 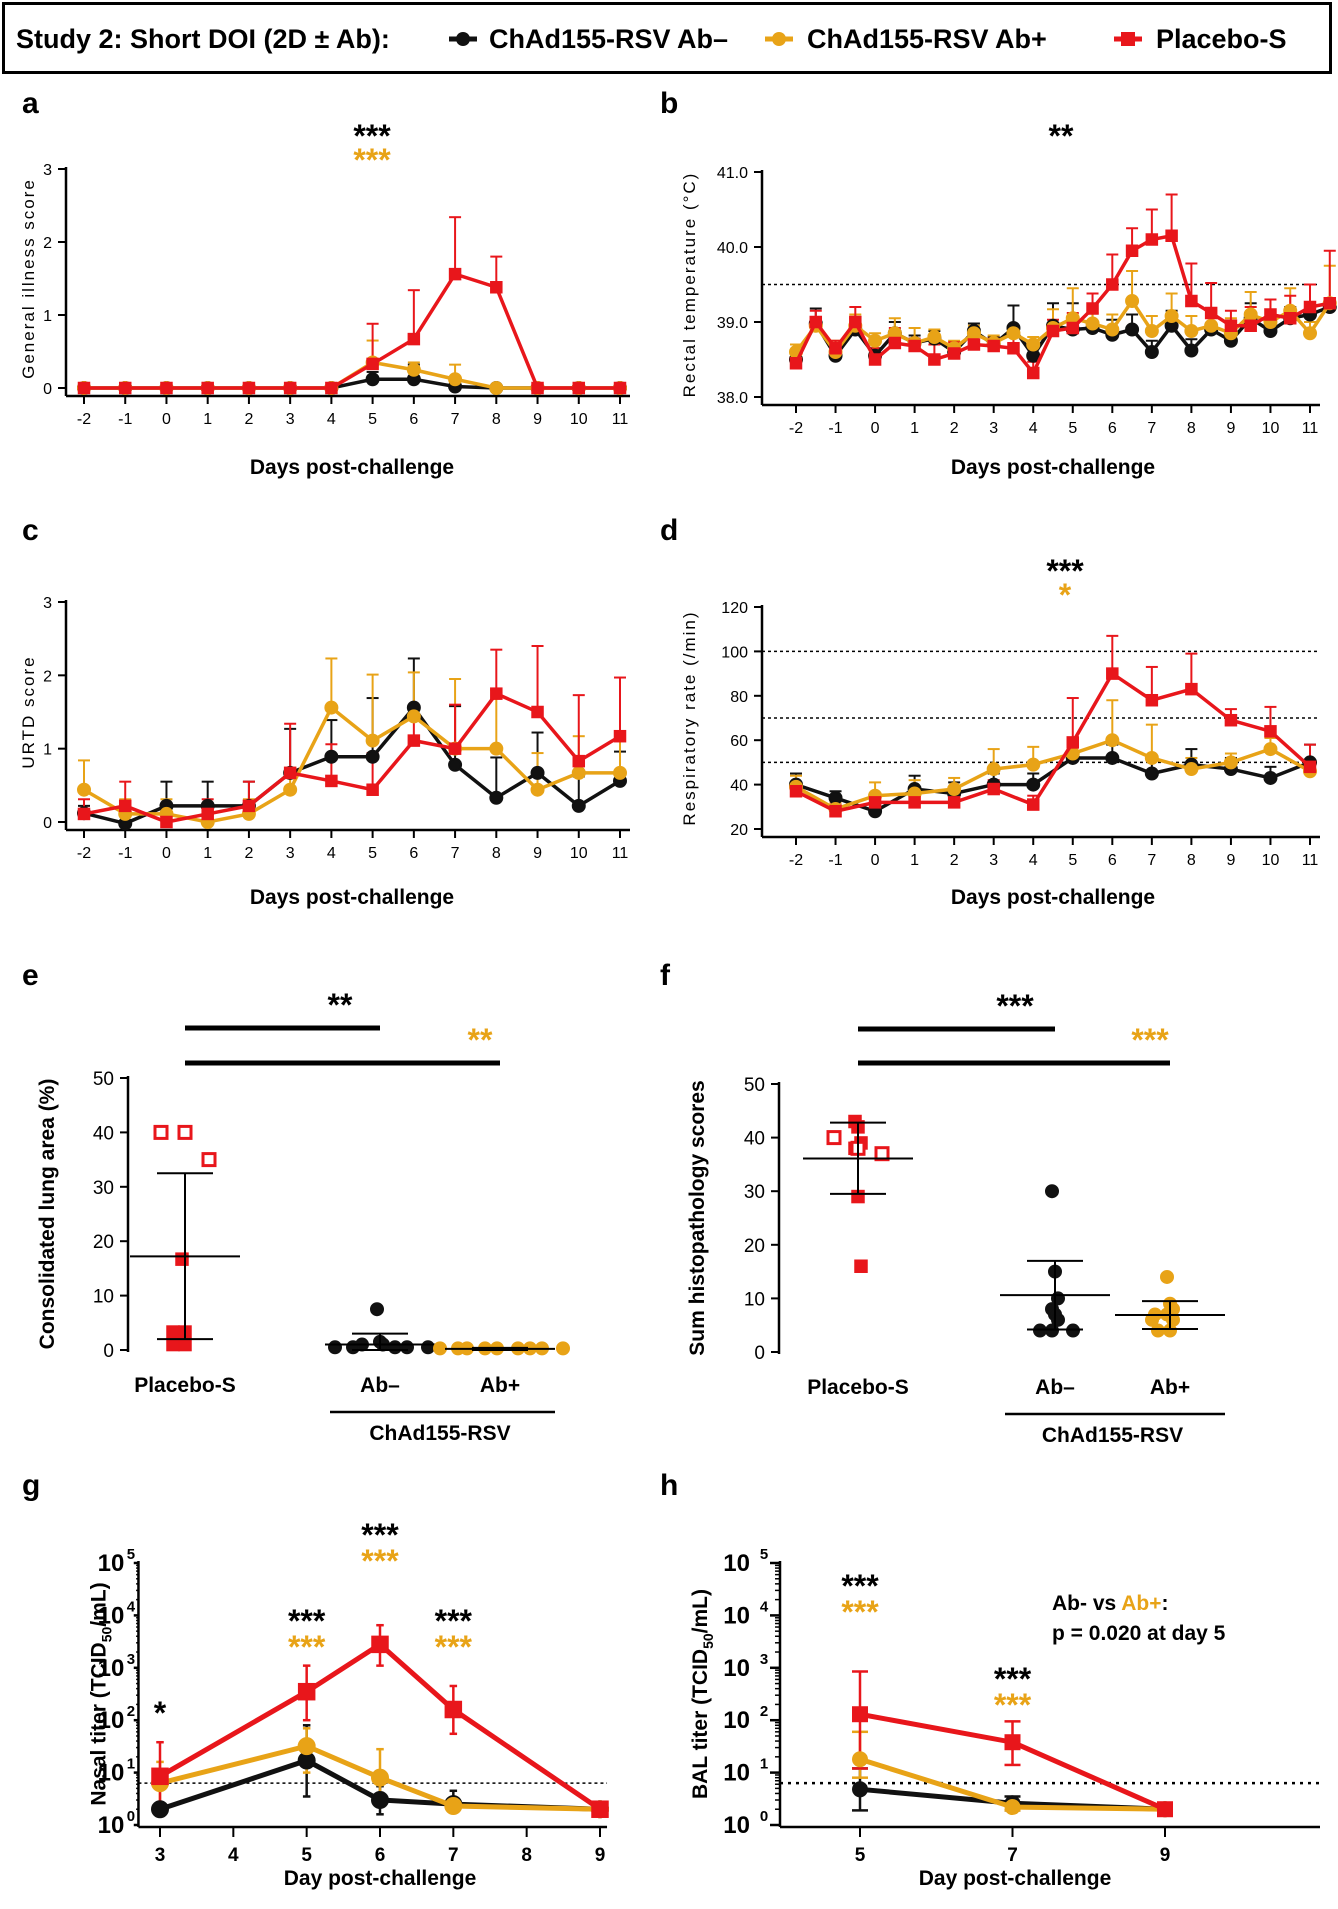 I want to click on y-axis-title-subscript: 50, so click(x=107, y=1634).